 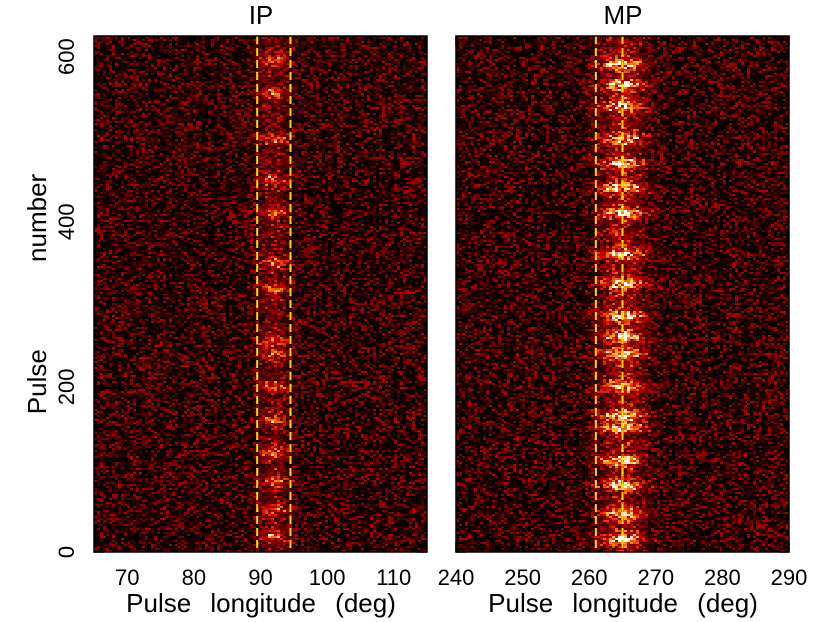 I want to click on mp-x-tick-label: 240, so click(x=456, y=577).